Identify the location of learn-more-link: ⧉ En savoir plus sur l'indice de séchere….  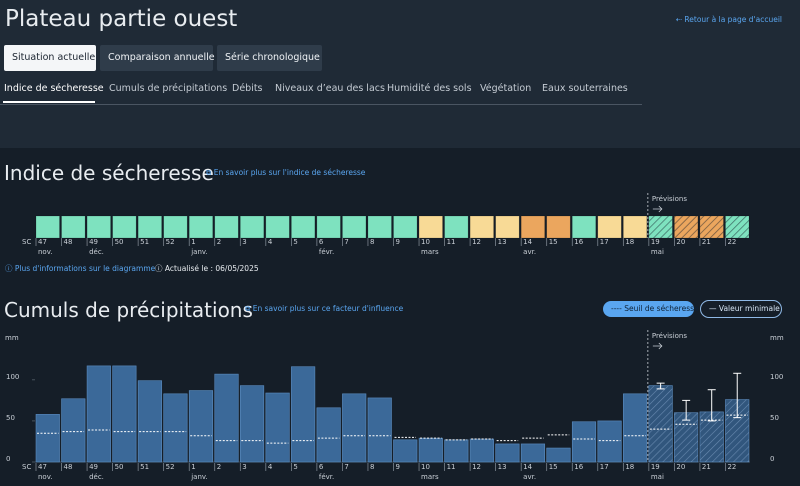
(285, 173).